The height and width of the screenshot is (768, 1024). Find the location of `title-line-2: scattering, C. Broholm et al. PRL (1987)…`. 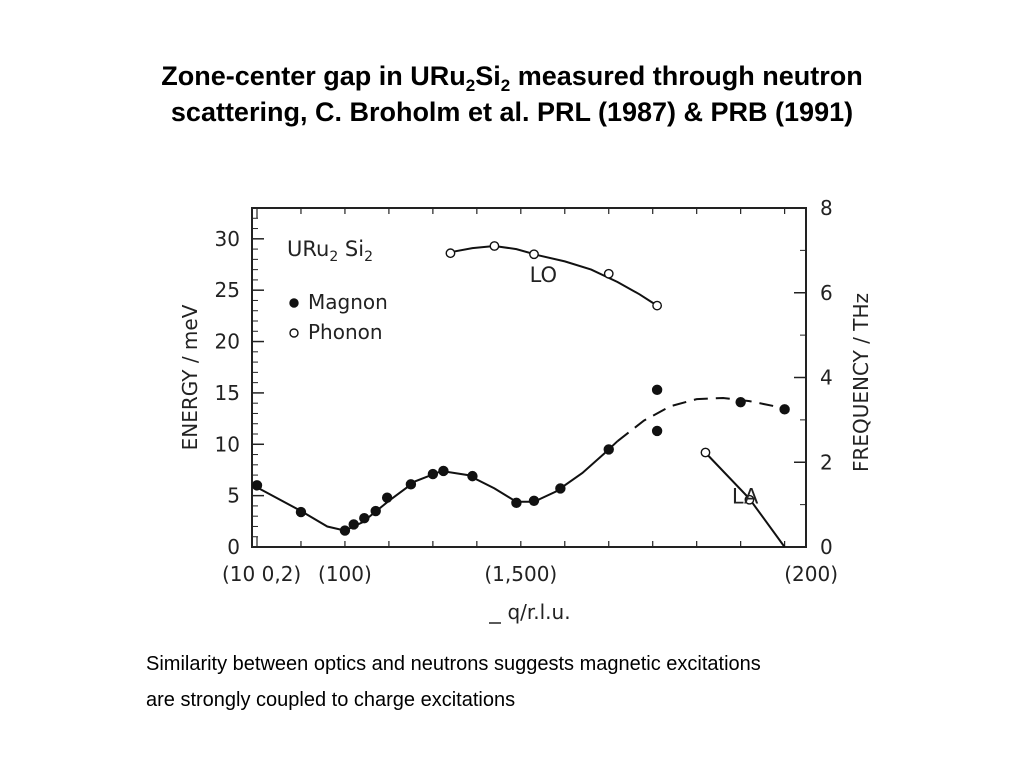

title-line-2: scattering, C. Broholm et al. PRL (1987)… is located at coordinates (512, 112).